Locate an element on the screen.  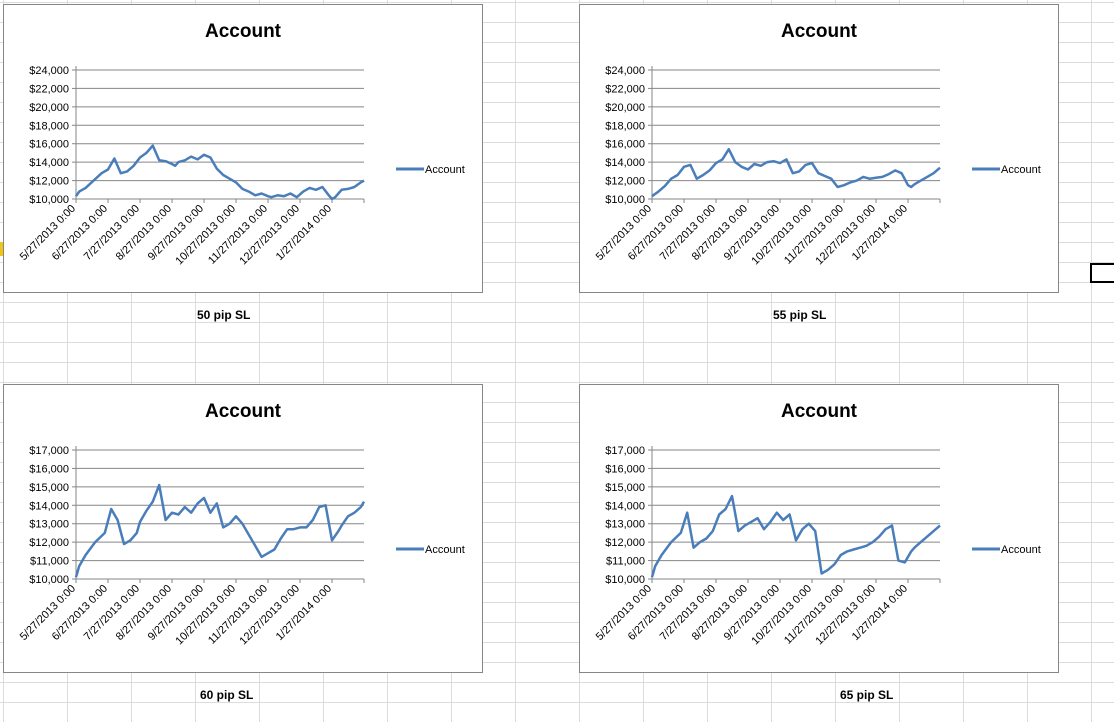
cell-label-2: 55 pip SL is located at coordinates (800, 315).